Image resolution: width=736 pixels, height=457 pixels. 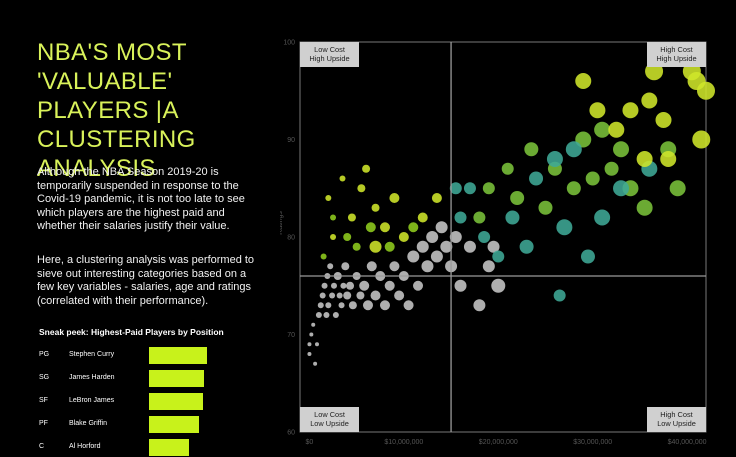 I want to click on quadrant-label-bottom-right: Low Upside, so click(x=676, y=423).